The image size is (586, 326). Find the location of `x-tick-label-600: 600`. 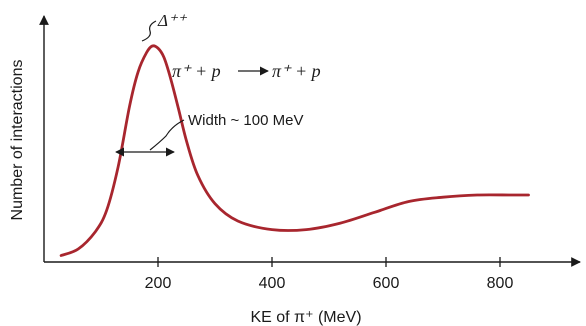

x-tick-label-600: 600 is located at coordinates (386, 283).